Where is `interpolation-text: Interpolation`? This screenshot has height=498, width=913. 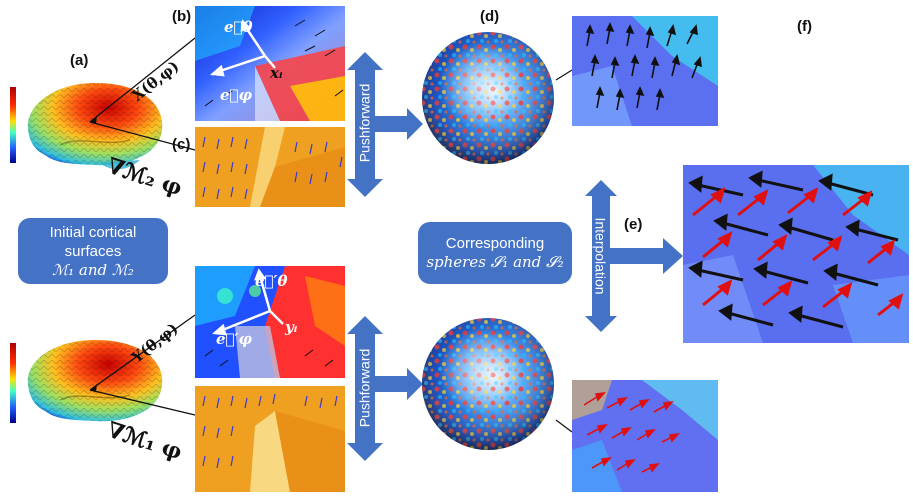
interpolation-text: Interpolation is located at coordinates (600, 256).